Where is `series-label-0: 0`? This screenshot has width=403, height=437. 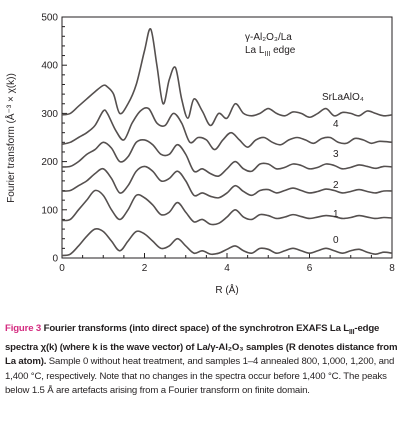
series-label-0: 0 is located at coordinates (336, 240).